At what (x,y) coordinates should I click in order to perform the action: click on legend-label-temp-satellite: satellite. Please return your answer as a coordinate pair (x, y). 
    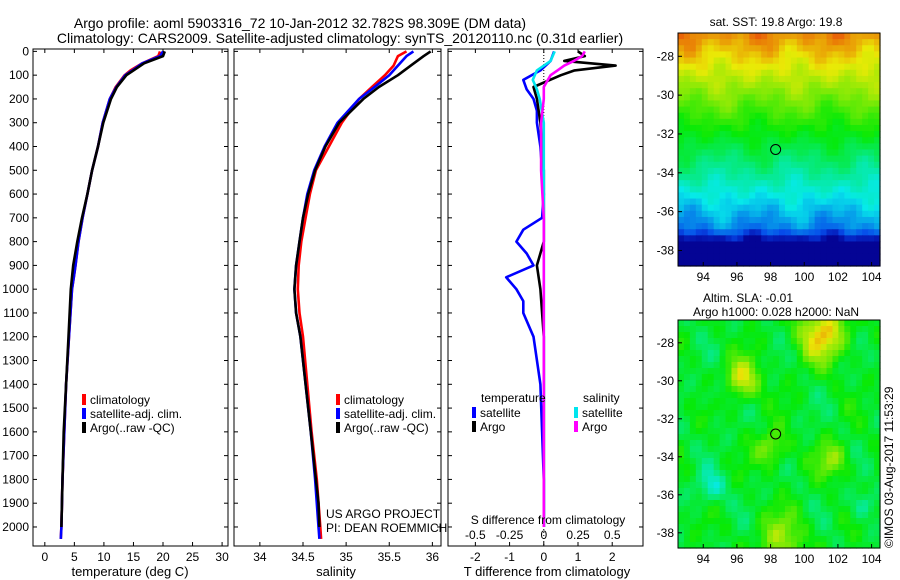
    Looking at the image, I should click on (500, 413).